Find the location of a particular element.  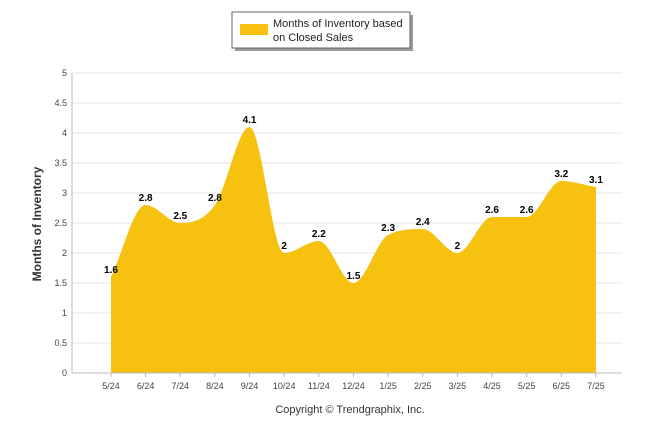

x-tick-label: 7/24 is located at coordinates (181, 386).